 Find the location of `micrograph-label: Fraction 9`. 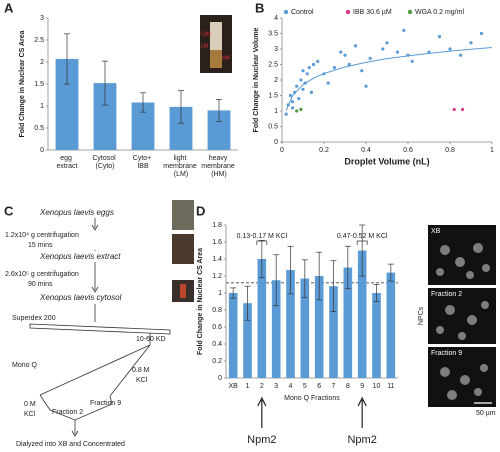

micrograph-label: Fraction 9 is located at coordinates (446, 353).